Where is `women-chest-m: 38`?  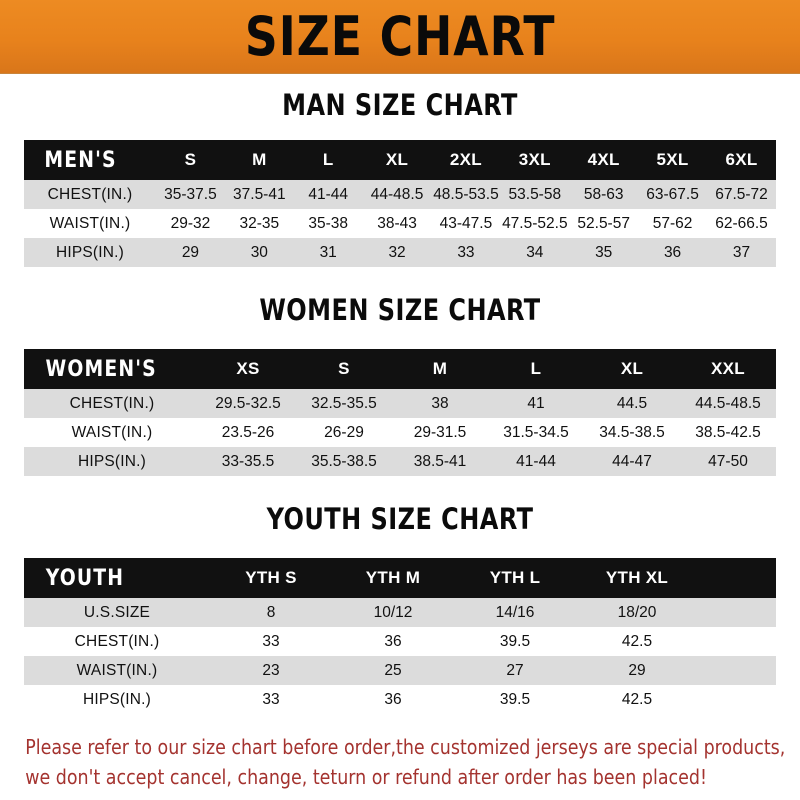
women-chest-m: 38 is located at coordinates (440, 403).